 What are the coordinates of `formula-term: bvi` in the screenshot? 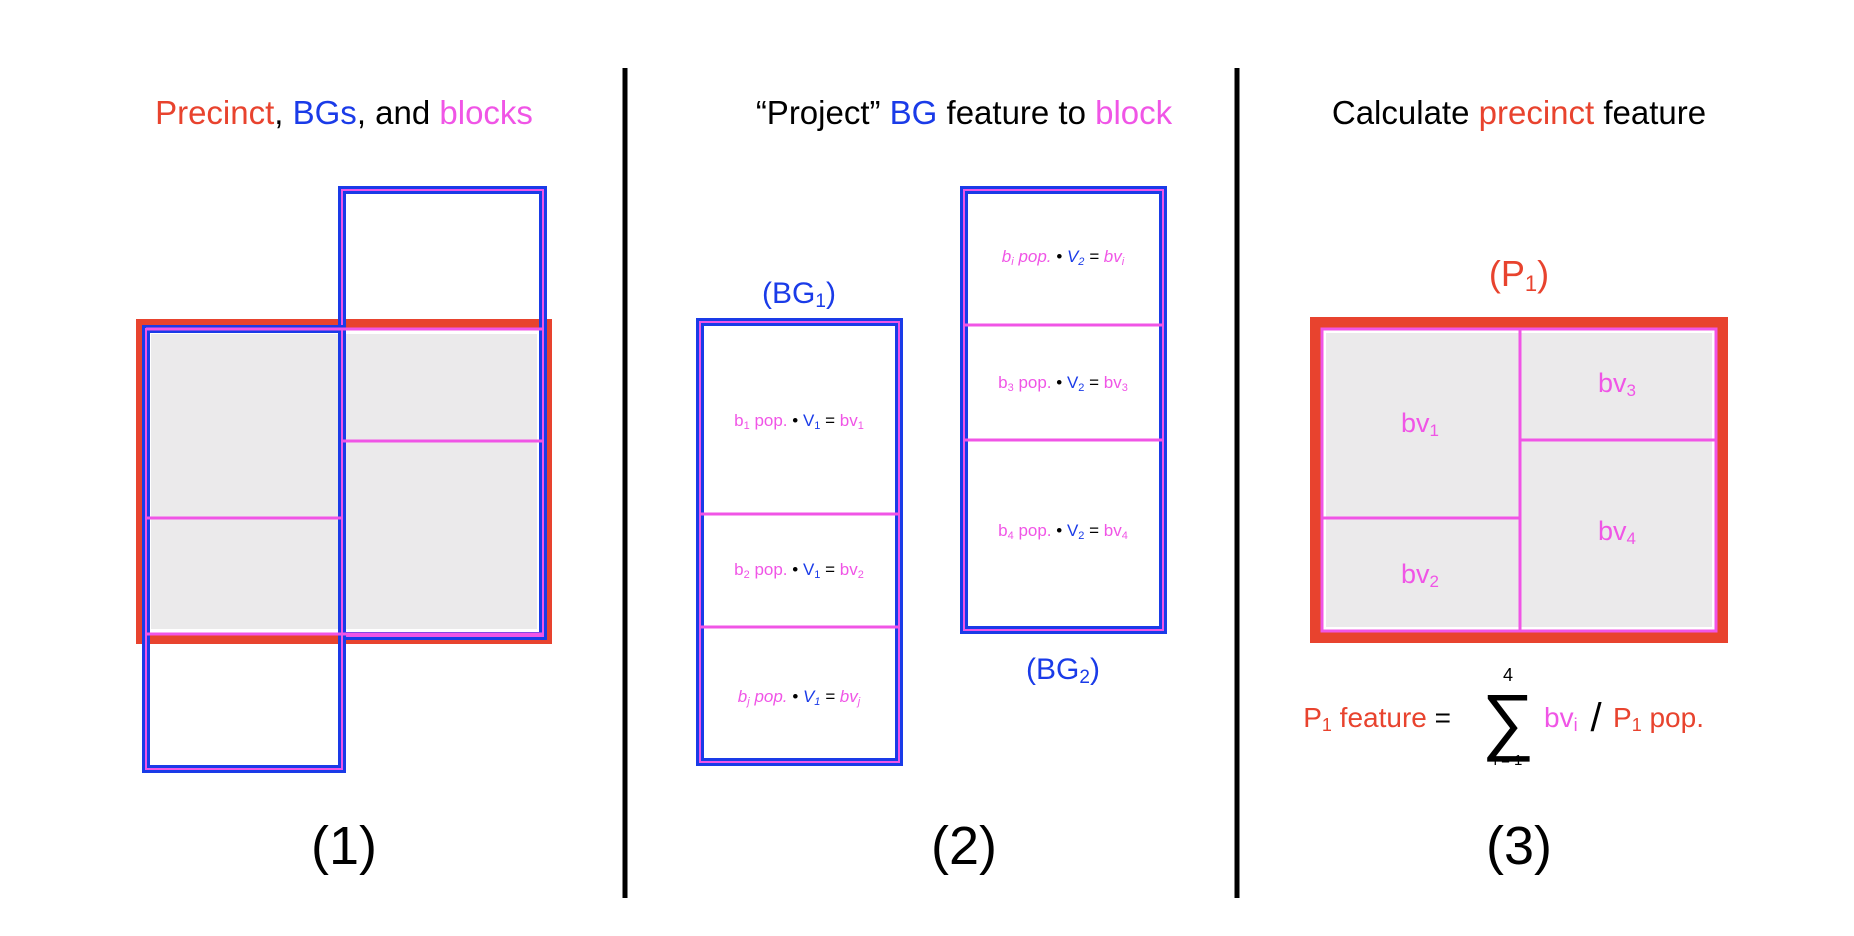 It's located at (1561, 718).